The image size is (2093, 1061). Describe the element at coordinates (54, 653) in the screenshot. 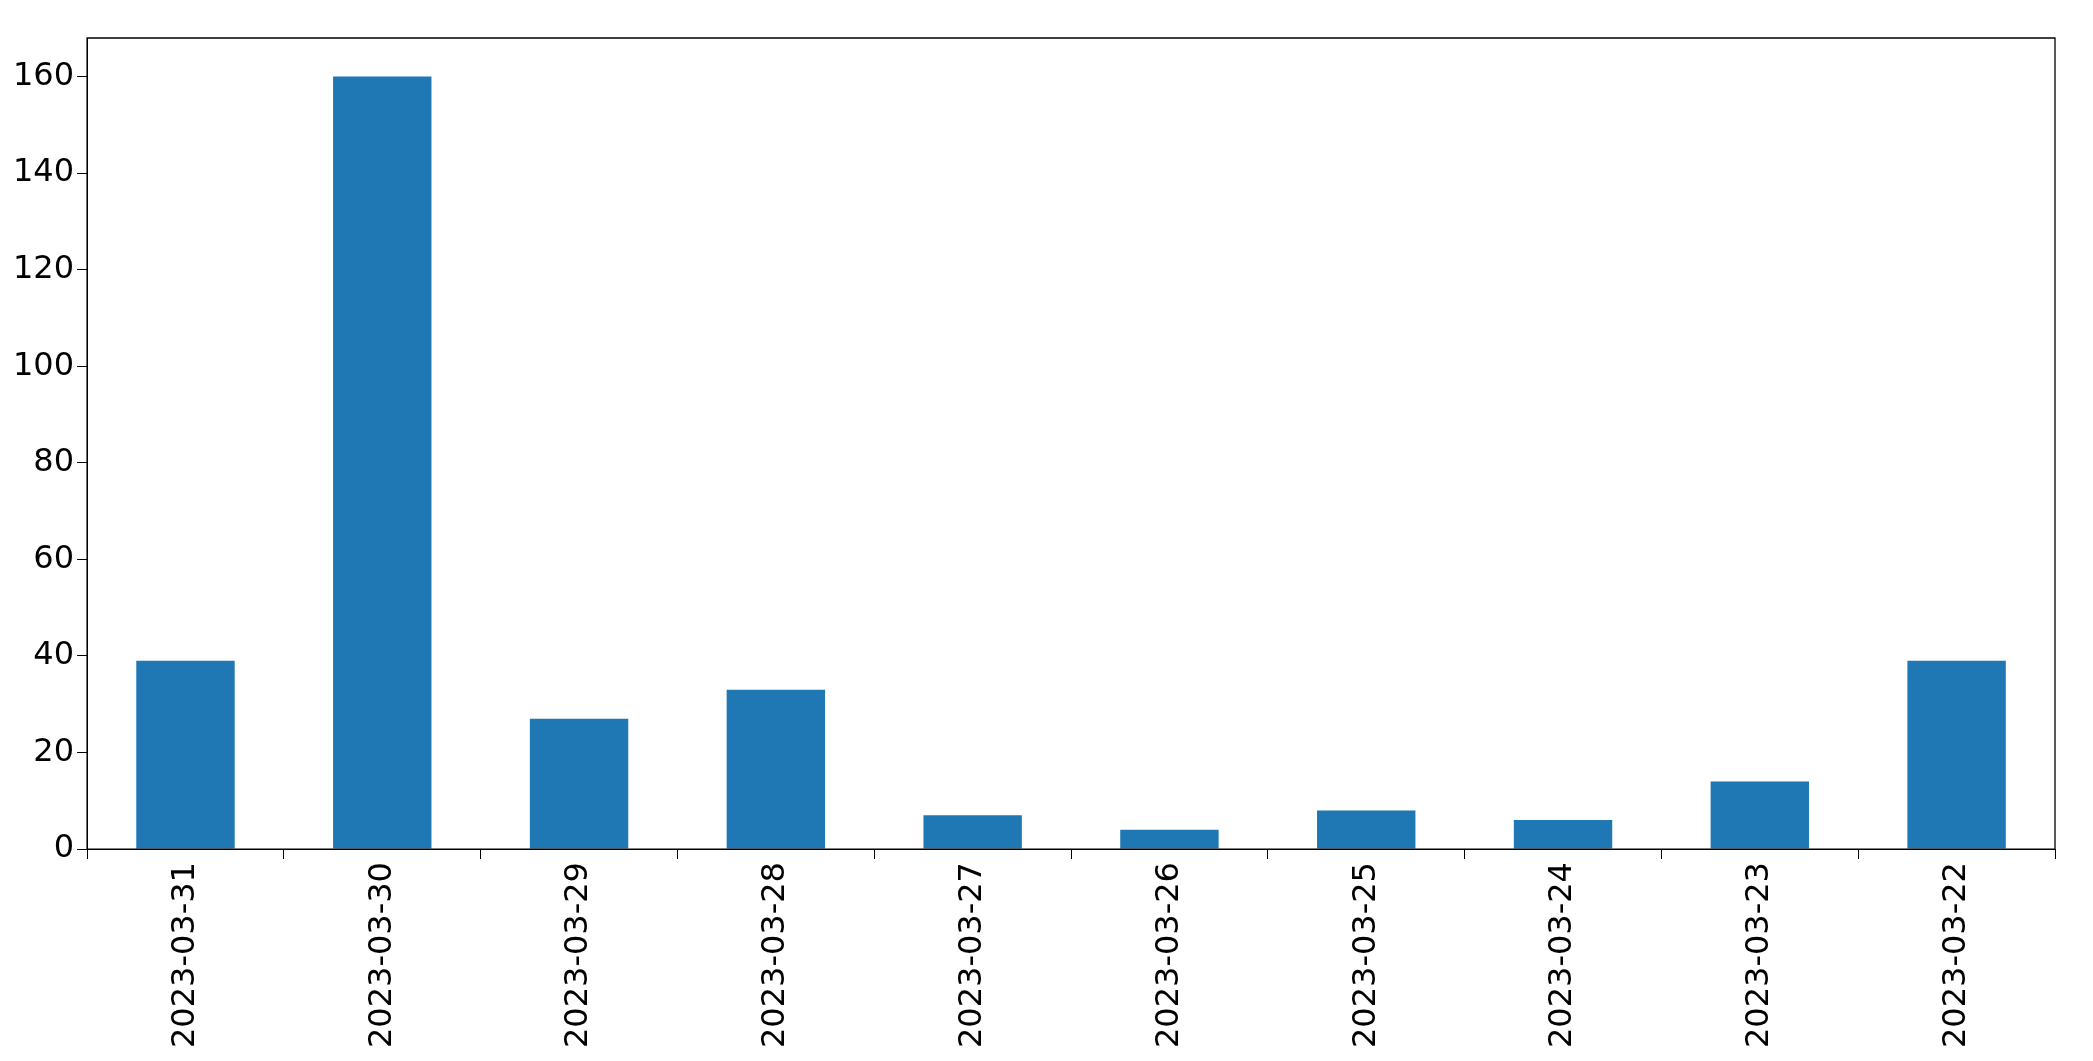

I see `y-tick-label: 40` at that location.